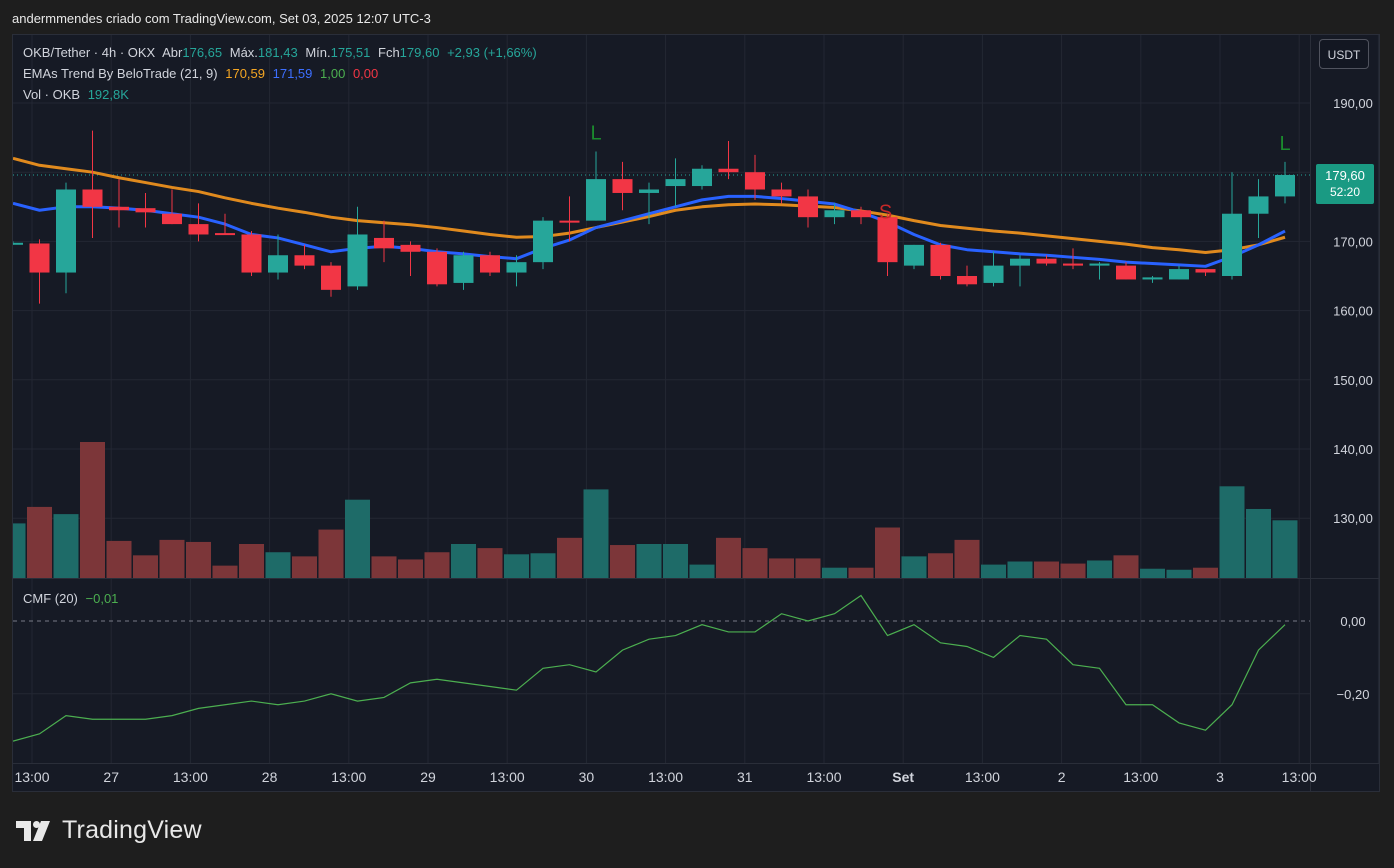  What do you see at coordinates (1140, 777) in the screenshot?
I see `time-tick-label: 13:00` at bounding box center [1140, 777].